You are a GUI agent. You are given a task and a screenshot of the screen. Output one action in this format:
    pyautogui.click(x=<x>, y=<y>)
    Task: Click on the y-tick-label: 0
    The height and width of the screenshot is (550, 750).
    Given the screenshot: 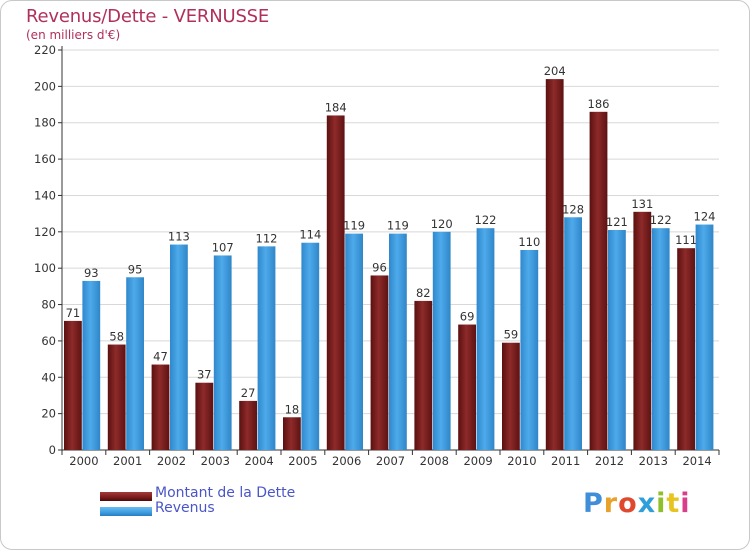 What is the action you would take?
    pyautogui.click(x=52, y=450)
    